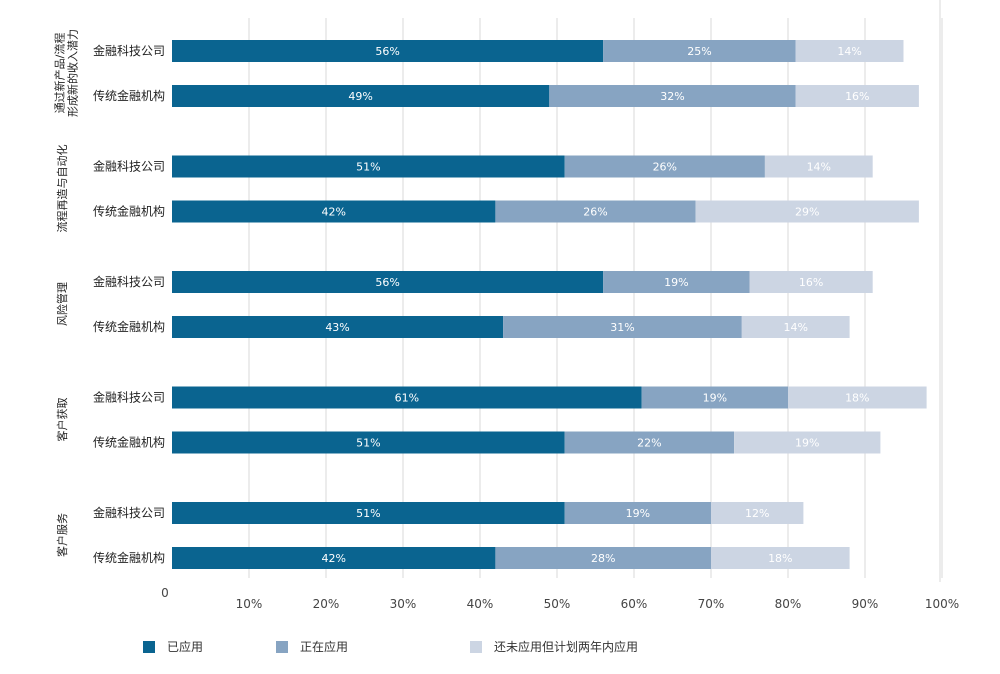  I want to click on x-tick-label: 10%, so click(249, 604).